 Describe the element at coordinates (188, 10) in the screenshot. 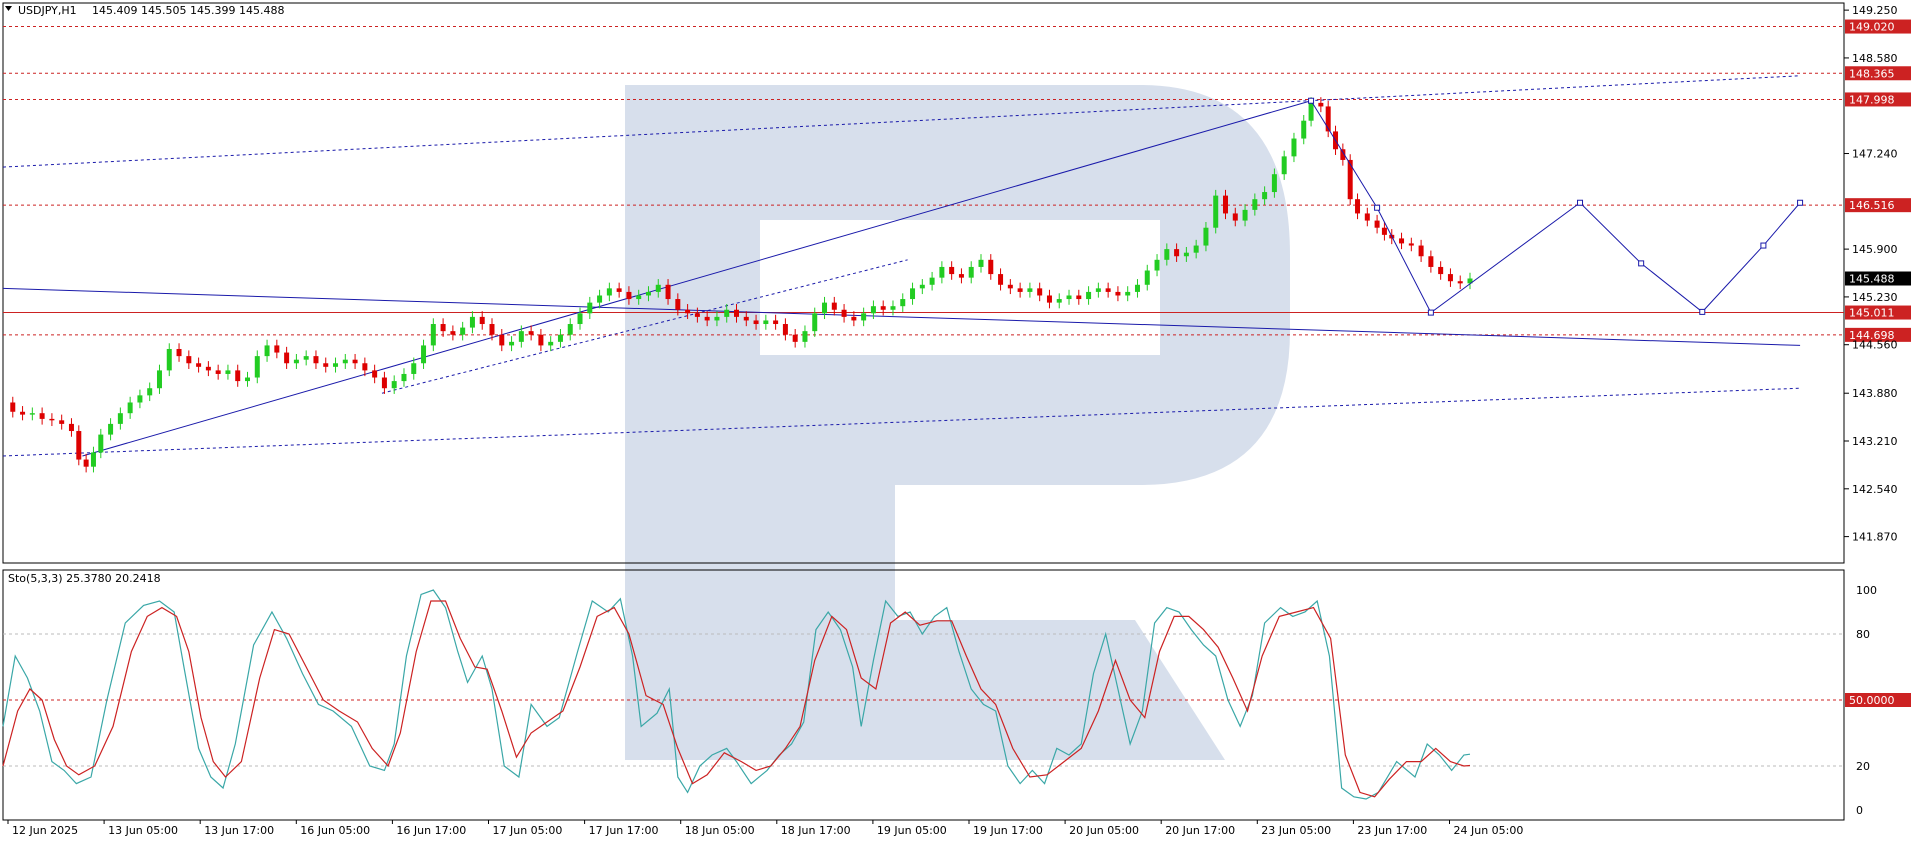

I see `ohlc-readout: 145.409 145.505 145.399 145.488` at that location.